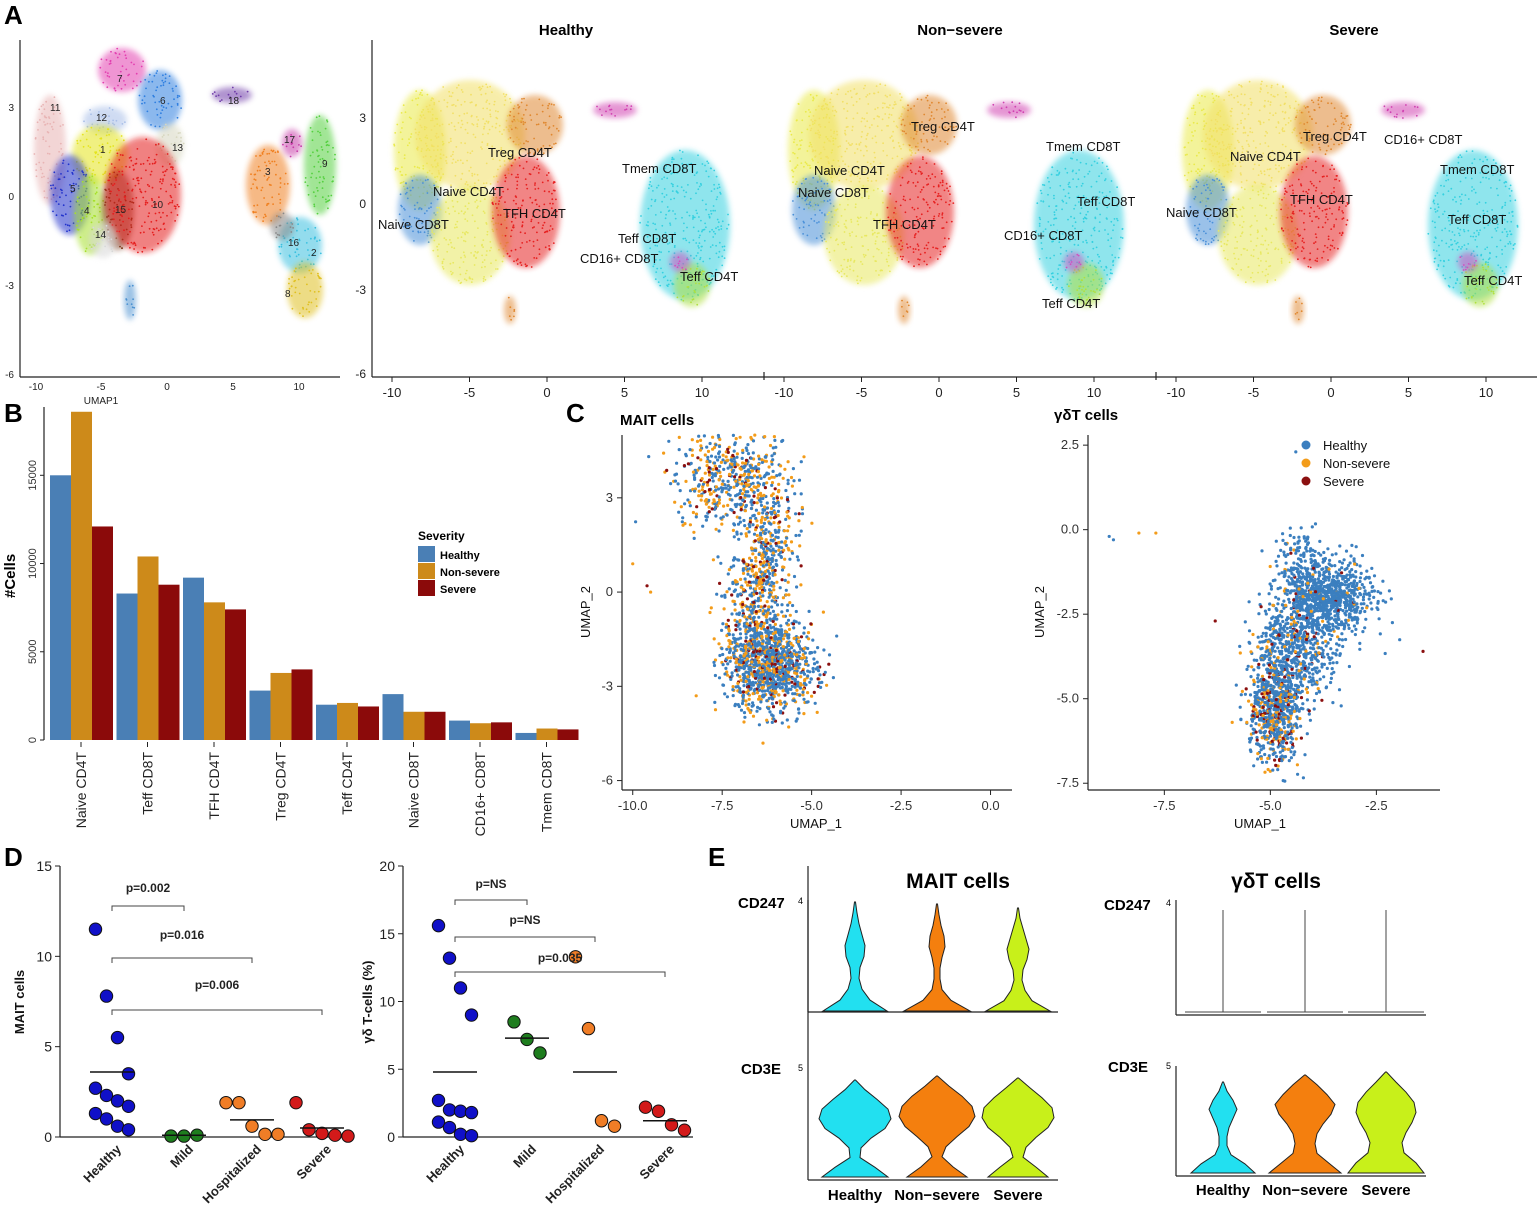 Image resolution: width=1537 pixels, height=1220 pixels. I want to click on a-facet-tick-label: 0, so click(1330, 392).